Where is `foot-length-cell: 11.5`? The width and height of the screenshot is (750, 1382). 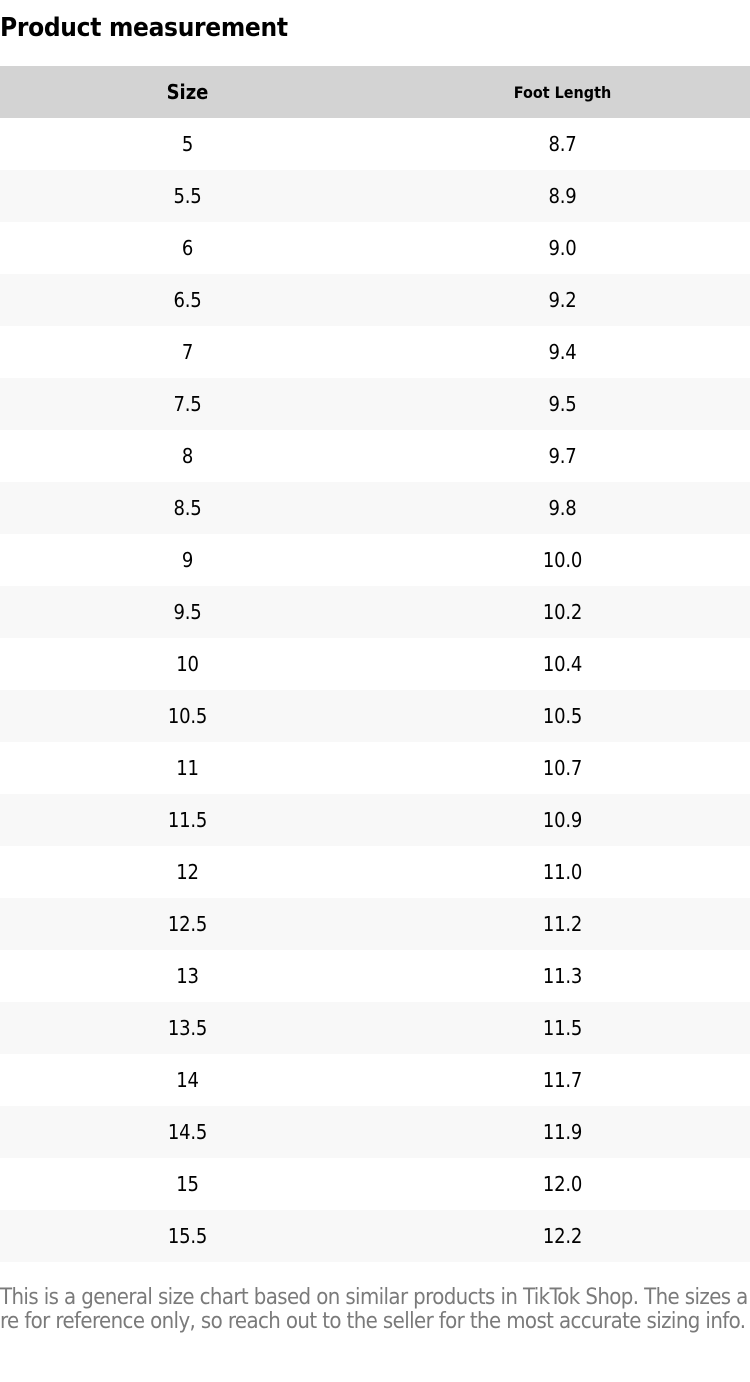 foot-length-cell: 11.5 is located at coordinates (562, 1028).